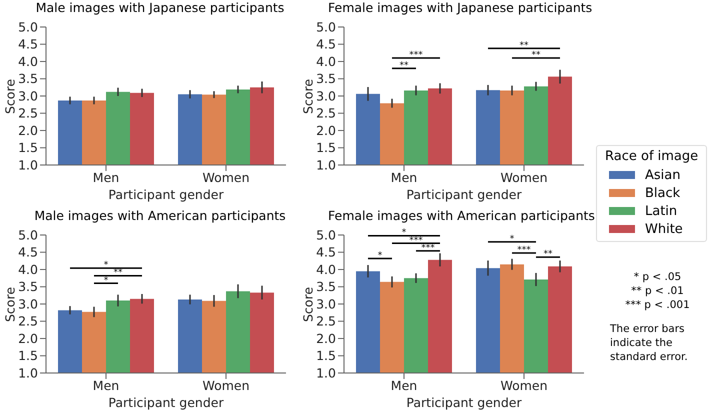  I want to click on chart-title: Male images with American participants, so click(160, 216).